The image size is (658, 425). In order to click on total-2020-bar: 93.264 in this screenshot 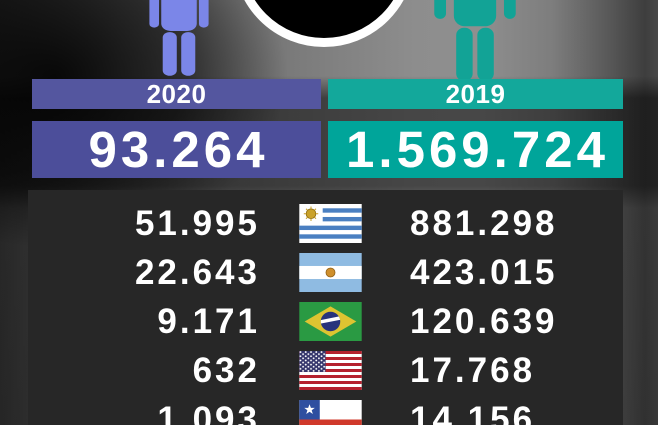, I will do `click(176, 149)`.